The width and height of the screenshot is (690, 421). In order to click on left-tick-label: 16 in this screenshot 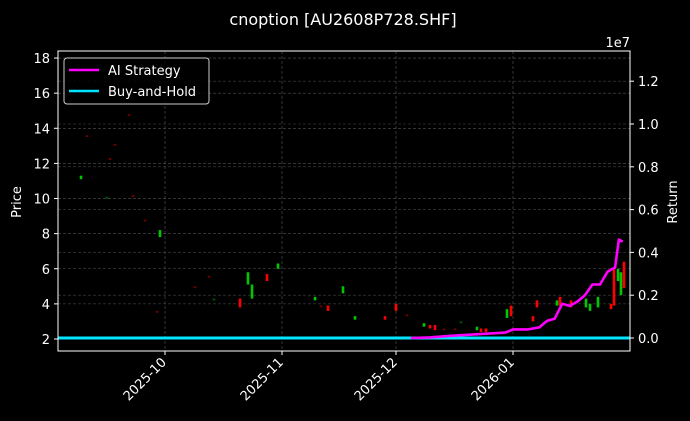, I will do `click(41, 94)`.